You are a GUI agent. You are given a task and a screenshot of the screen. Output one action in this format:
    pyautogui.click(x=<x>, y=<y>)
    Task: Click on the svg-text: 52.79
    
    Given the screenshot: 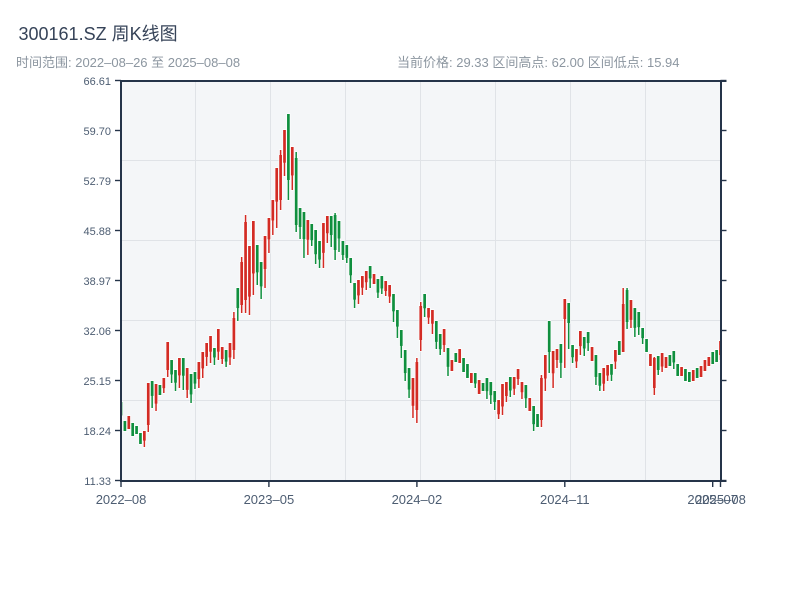 What is the action you would take?
    pyautogui.click(x=97, y=182)
    